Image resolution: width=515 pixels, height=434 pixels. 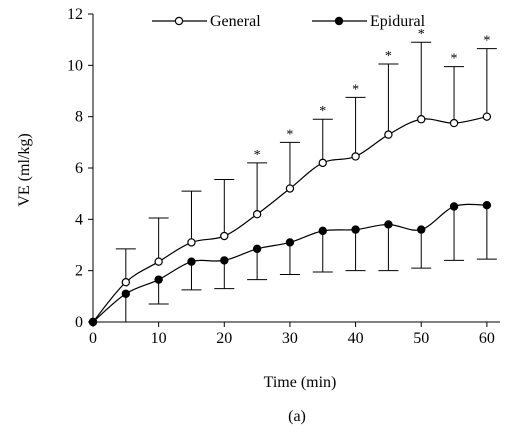 I want to click on x-tick-label: 50, so click(x=421, y=338).